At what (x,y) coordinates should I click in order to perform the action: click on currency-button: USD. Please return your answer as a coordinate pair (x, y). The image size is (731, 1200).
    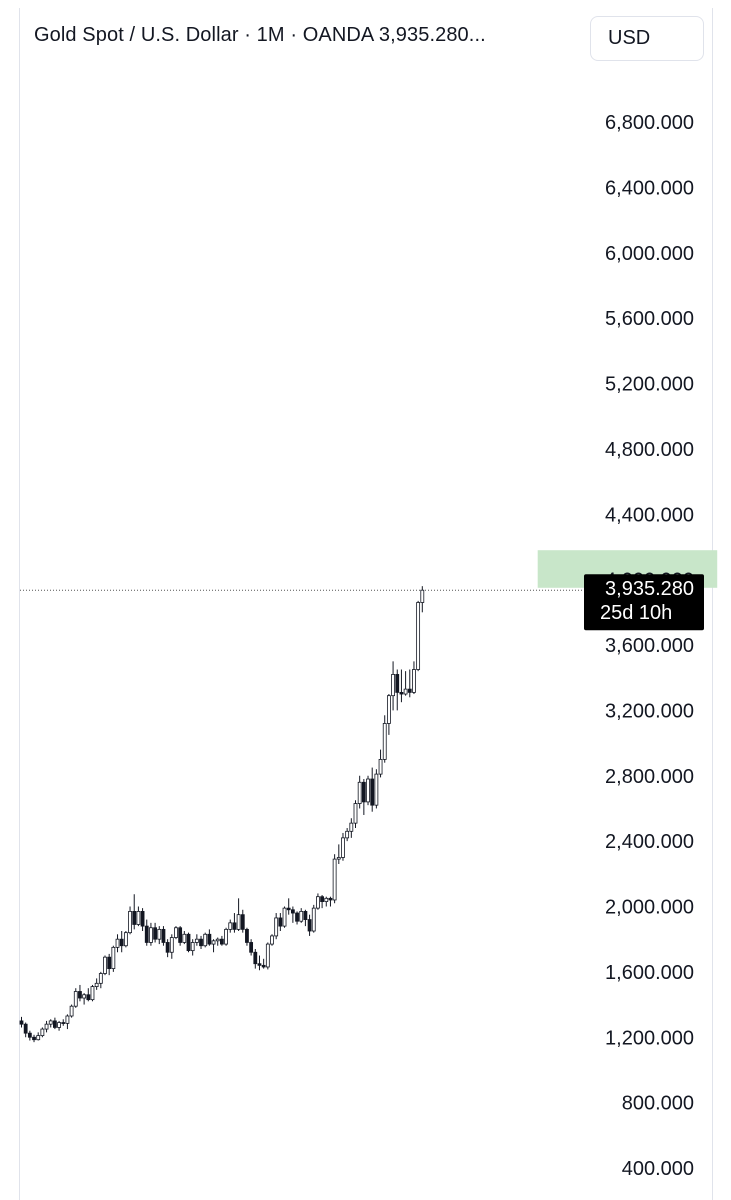
    Looking at the image, I should click on (647, 38).